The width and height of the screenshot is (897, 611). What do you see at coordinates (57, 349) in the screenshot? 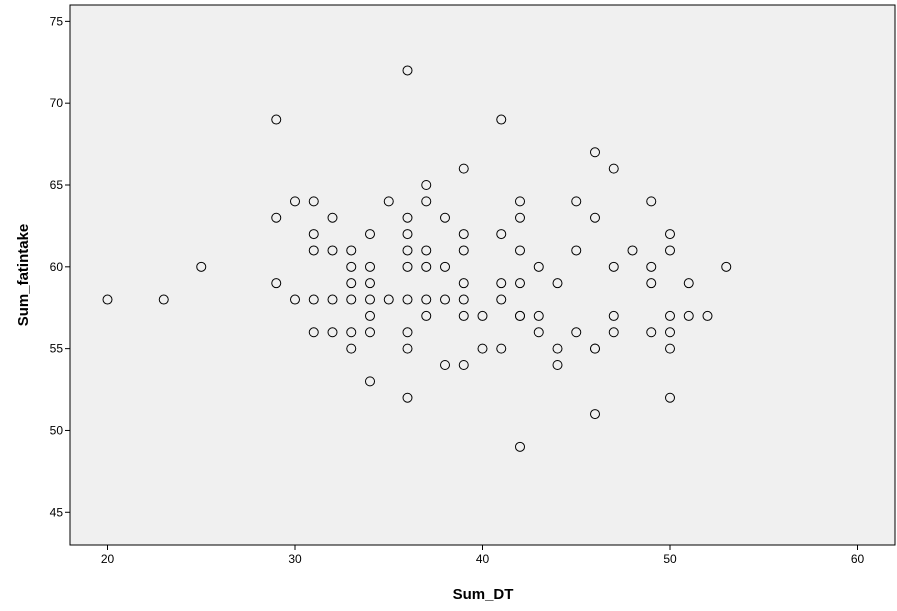
I see `y-tick-label: 55` at bounding box center [57, 349].